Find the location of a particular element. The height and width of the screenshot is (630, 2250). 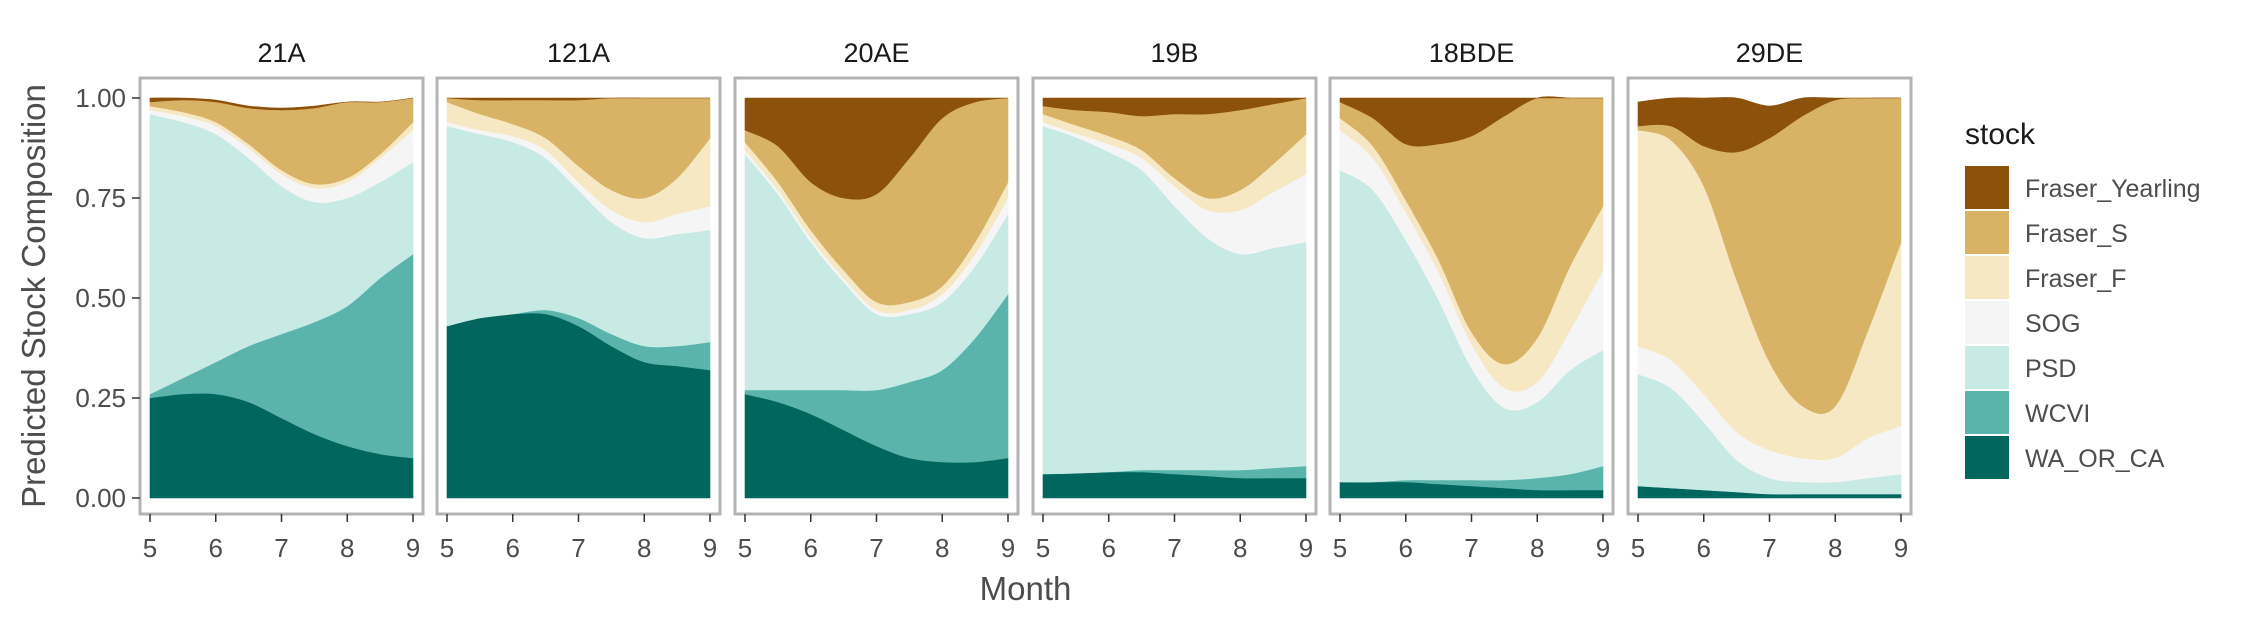

facet-strip-label-20ae: 20AE is located at coordinates (876, 53).